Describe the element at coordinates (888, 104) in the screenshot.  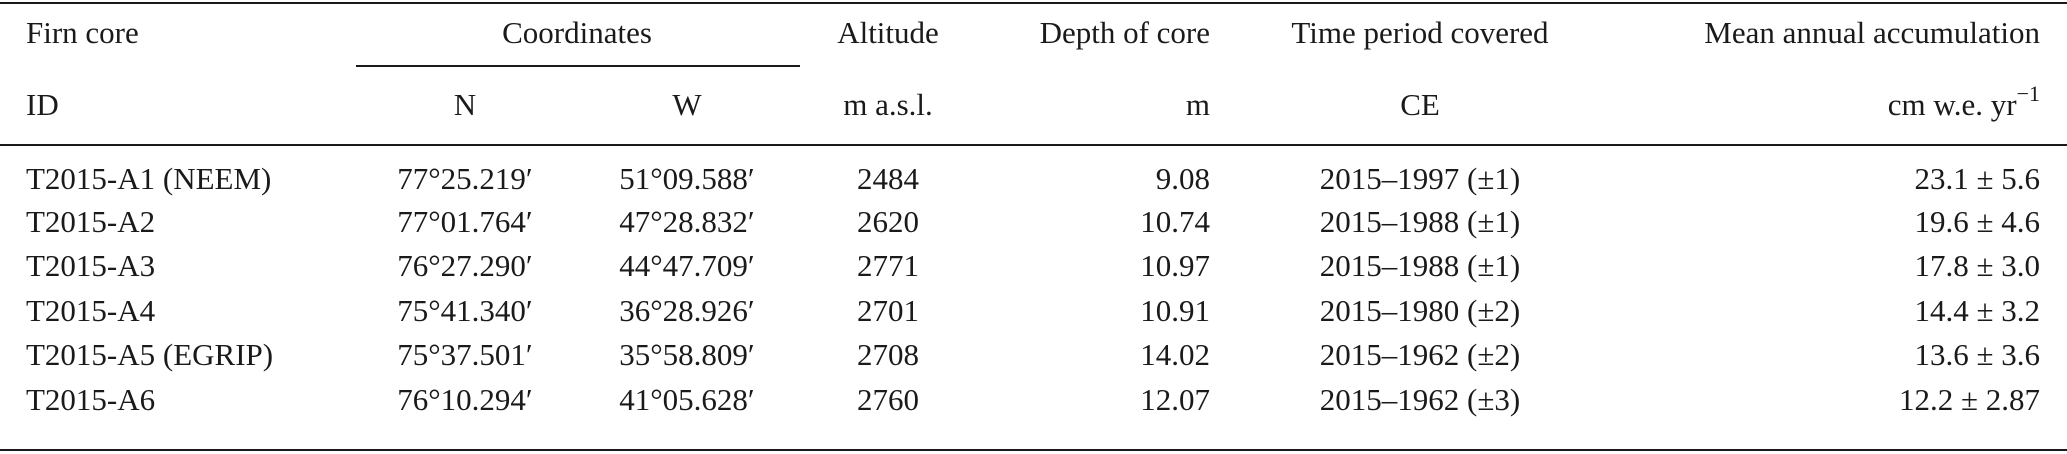
I see `unit-cell: m a.s.l.` at that location.